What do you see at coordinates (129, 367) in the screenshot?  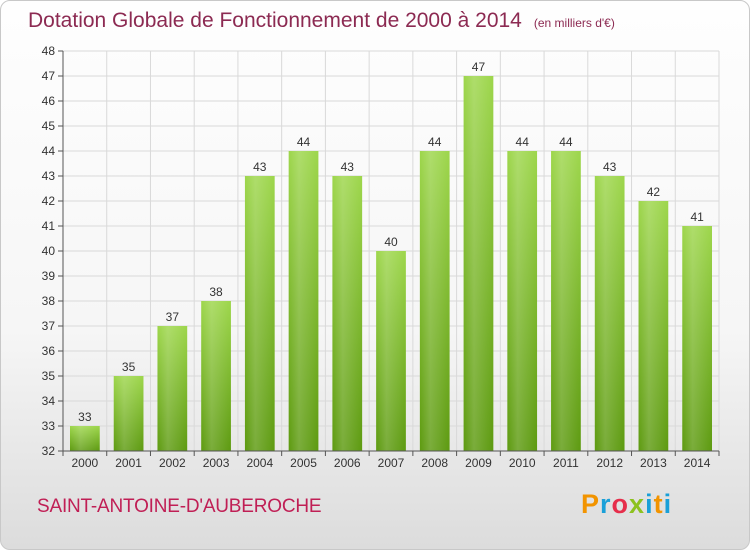 I see `value-label: 35` at bounding box center [129, 367].